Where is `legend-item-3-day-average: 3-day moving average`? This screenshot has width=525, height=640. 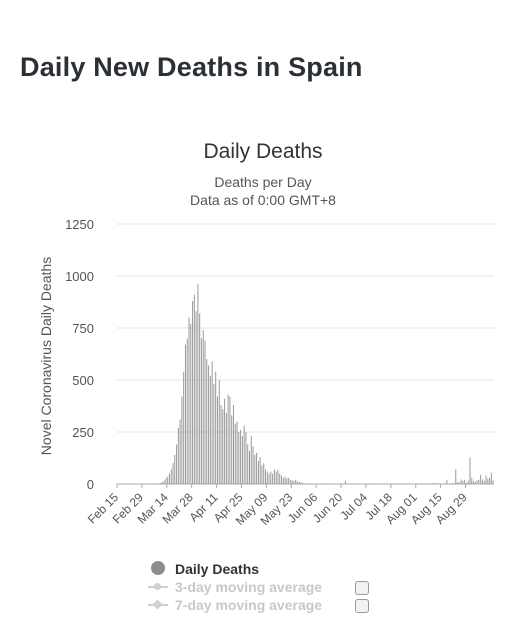 legend-item-3-day-average: 3-day moving average is located at coordinates (278, 587).